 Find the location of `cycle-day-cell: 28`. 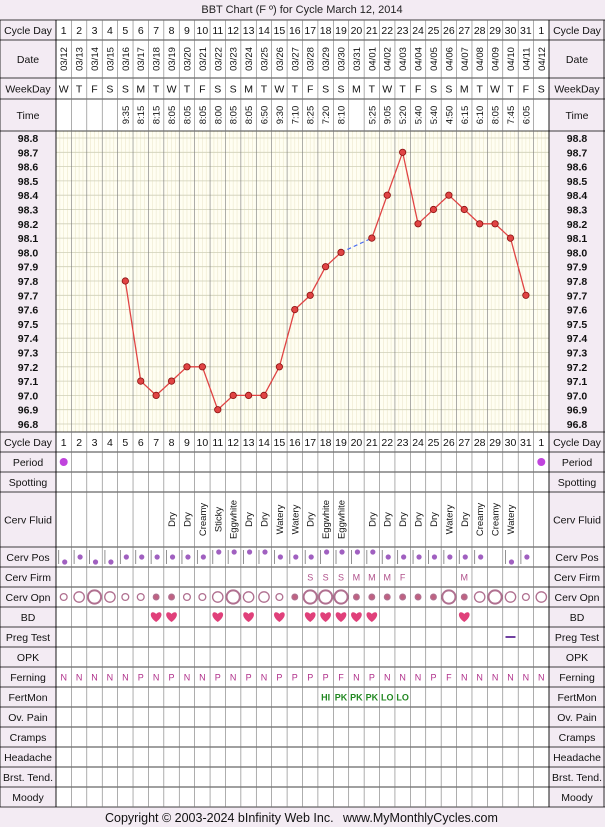

cycle-day-cell: 28 is located at coordinates (480, 443).